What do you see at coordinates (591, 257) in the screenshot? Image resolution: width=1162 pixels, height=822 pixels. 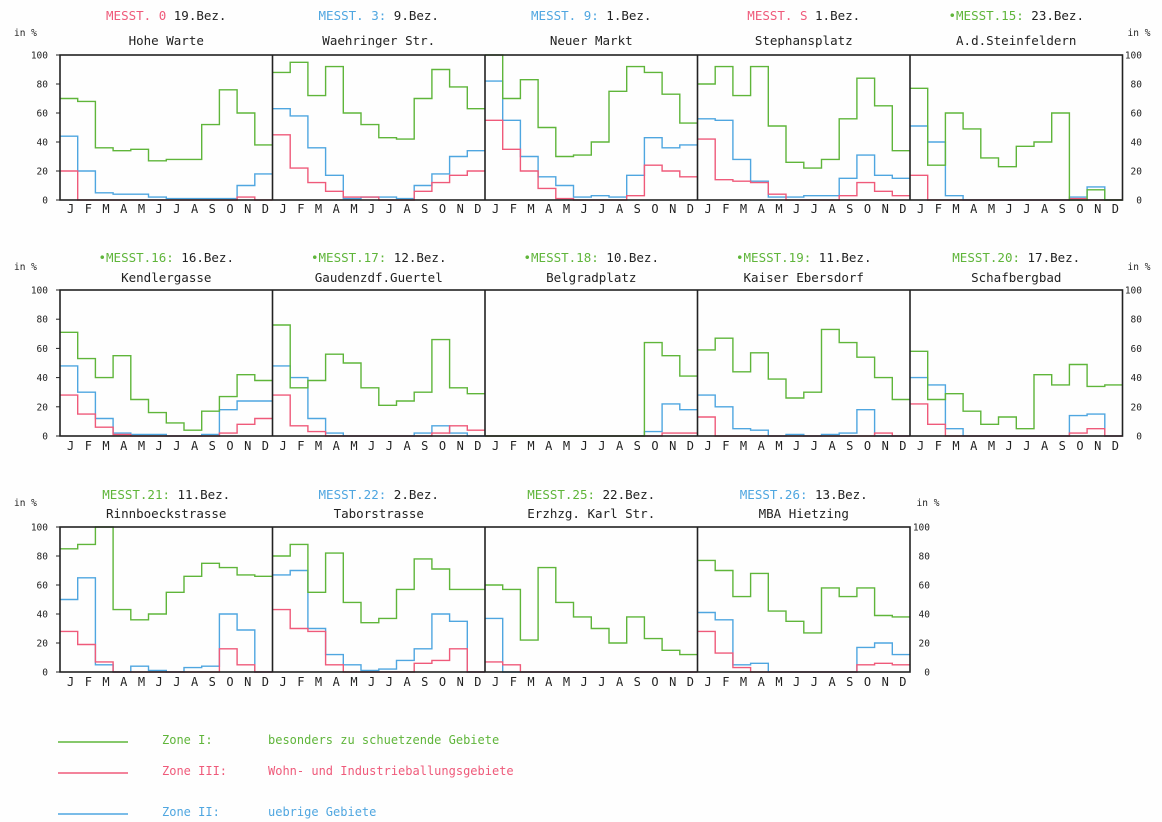 I see `panel-header: •MESST.18: 10.Bez.` at bounding box center [591, 257].